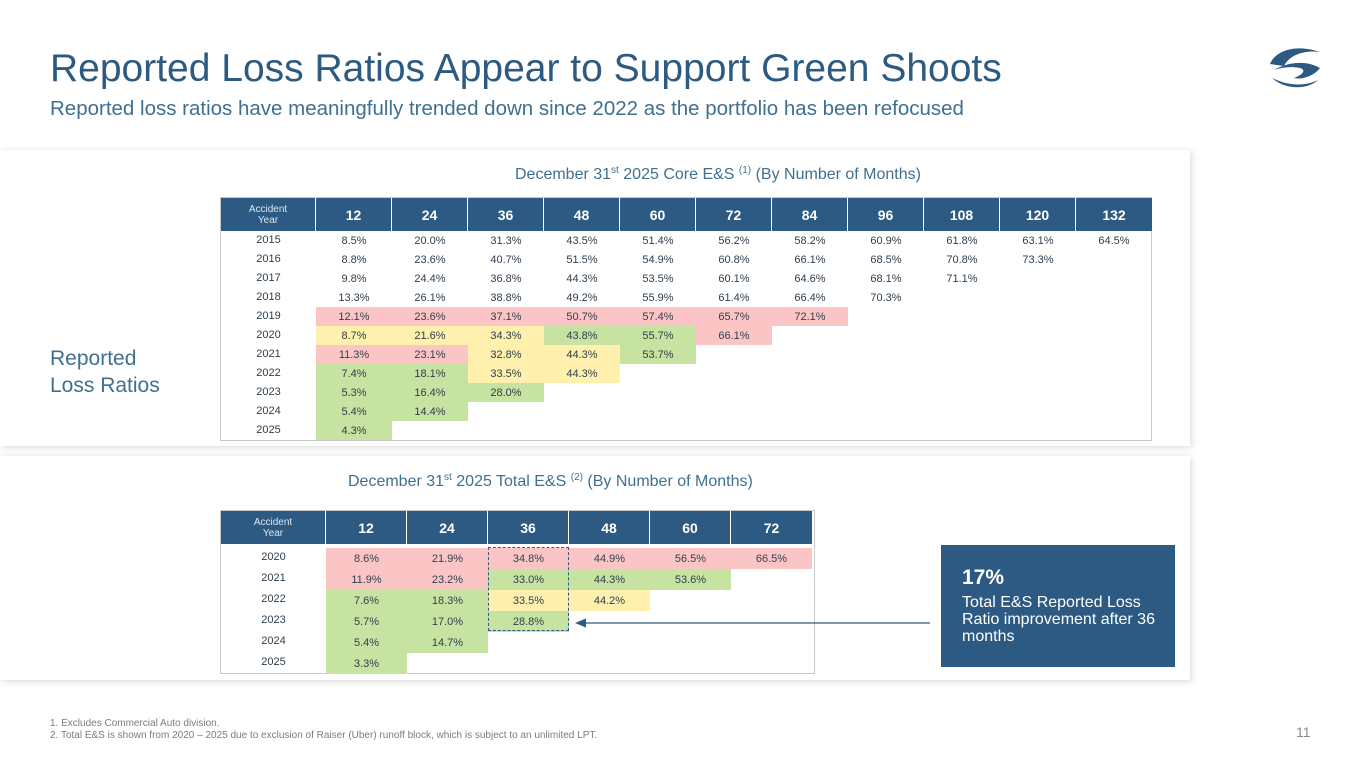  What do you see at coordinates (528, 600) in the screenshot?
I see `loss-ratio-cell: 33.5%` at bounding box center [528, 600].